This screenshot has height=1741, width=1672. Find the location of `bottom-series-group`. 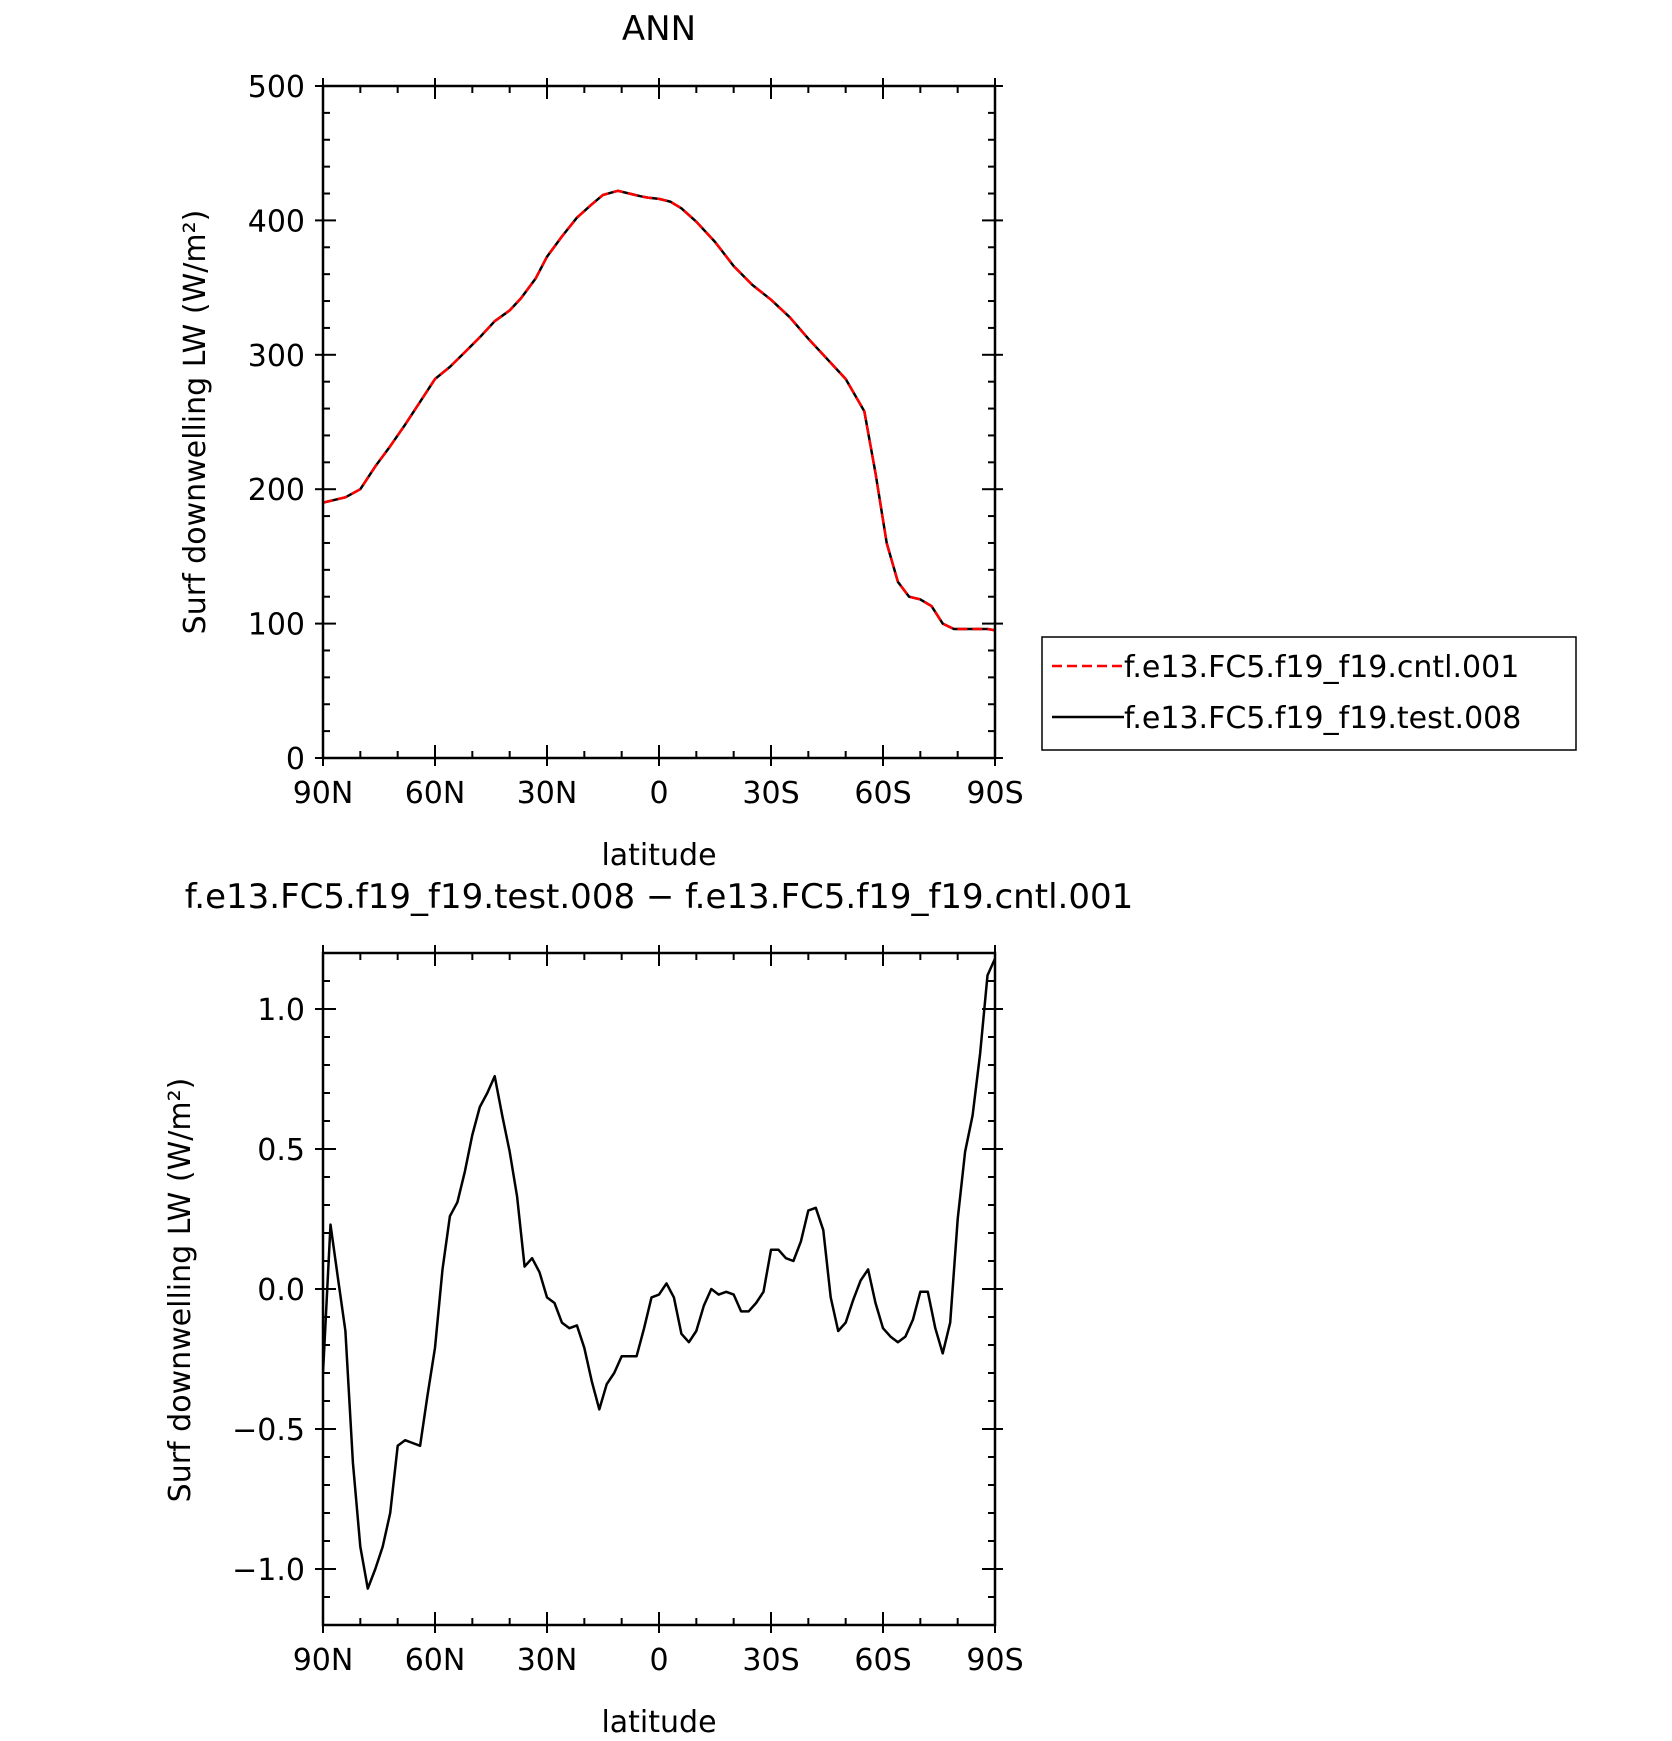

bottom-series-group is located at coordinates (659, 1274).